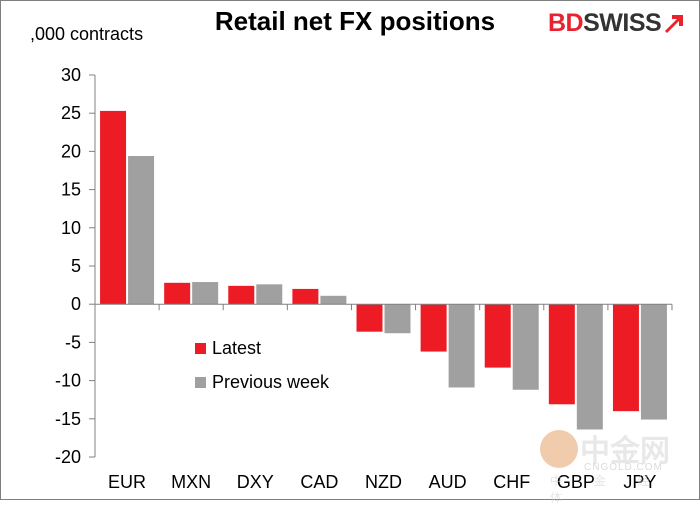 This screenshot has width=700, height=506. What do you see at coordinates (511, 482) in the screenshot?
I see `x-tick-label: CHF` at bounding box center [511, 482].